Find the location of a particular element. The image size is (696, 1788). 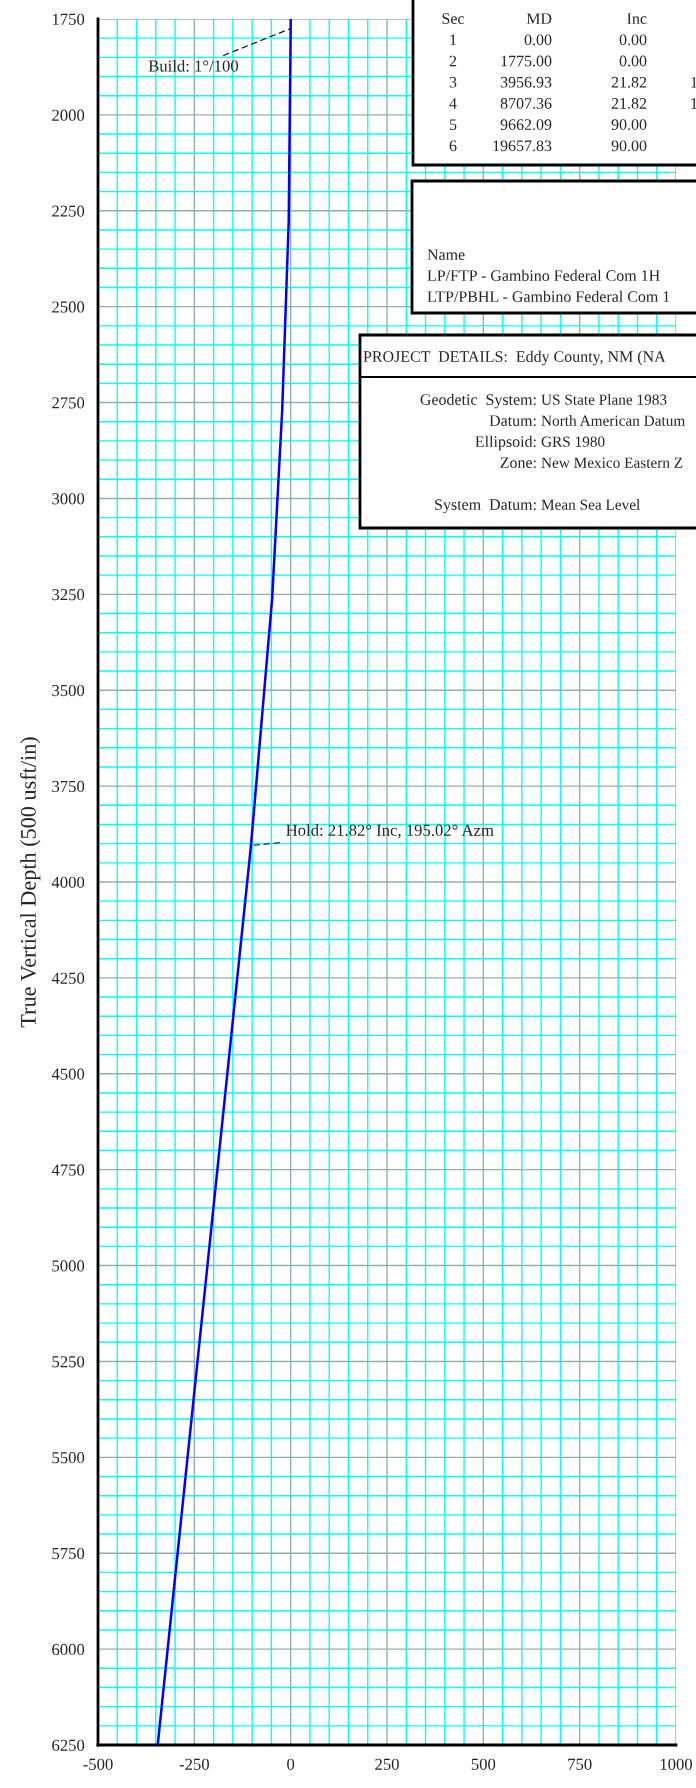

x-tick-label: 750 is located at coordinates (580, 1764).